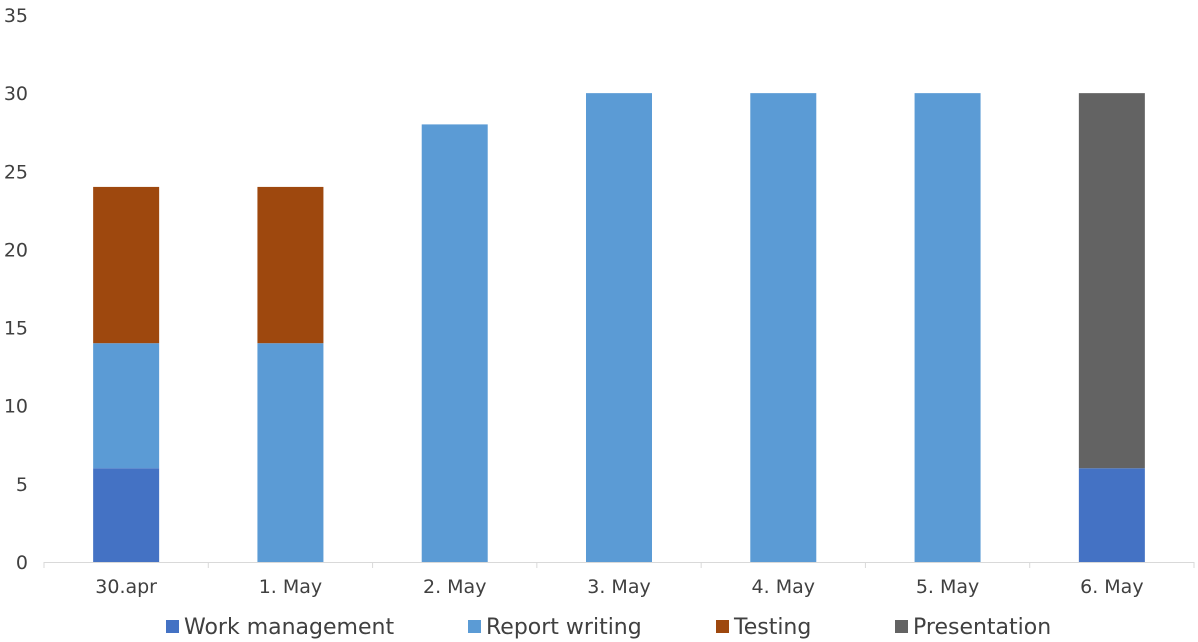 This screenshot has width=1198, height=642. I want to click on x-tick-label: 2. May, so click(454, 587).